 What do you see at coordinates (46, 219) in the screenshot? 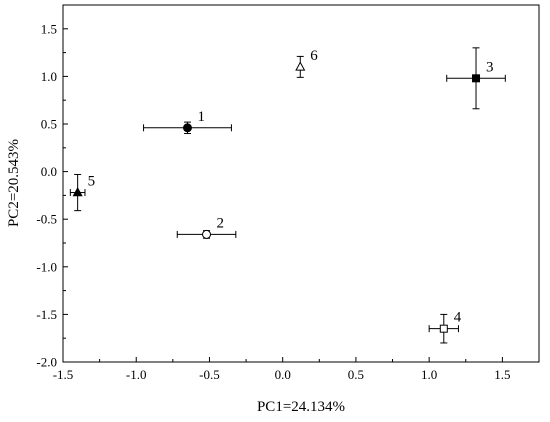
I see `y-tick-label: -0.5` at bounding box center [46, 219].